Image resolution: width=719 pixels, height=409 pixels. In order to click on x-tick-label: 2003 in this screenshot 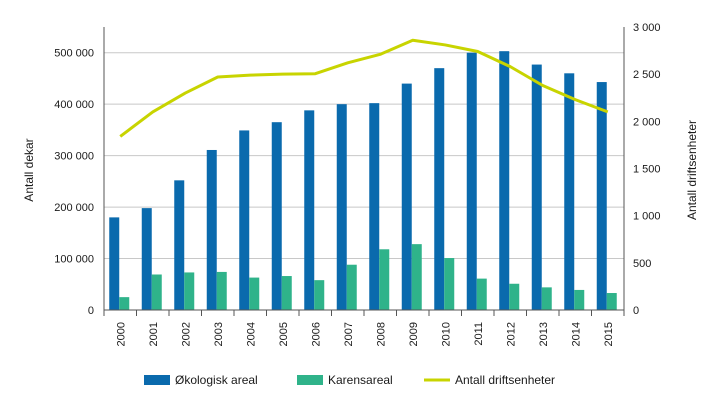, I will do `click(219, 334)`.